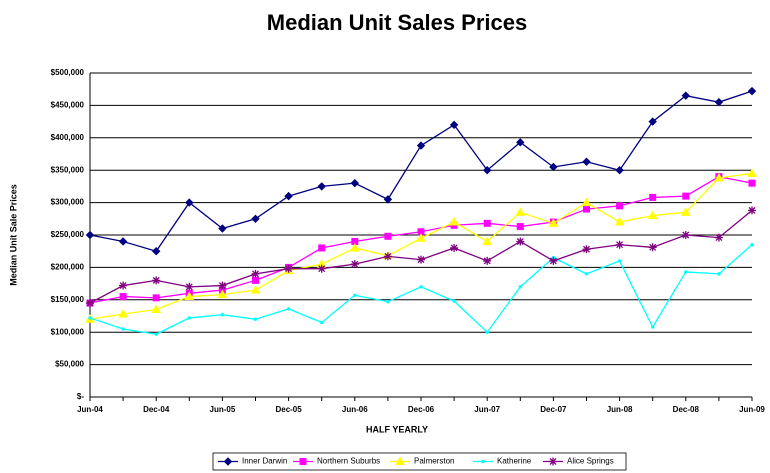 Image resolution: width=770 pixels, height=473 pixels. I want to click on legend-label: Northern Suburbs, so click(348, 461).